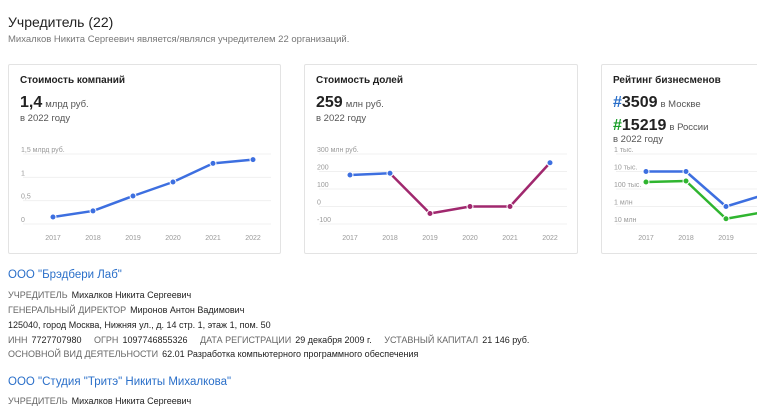 The width and height of the screenshot is (757, 410). I want to click on y-tick-label: 0,5, so click(26, 197).